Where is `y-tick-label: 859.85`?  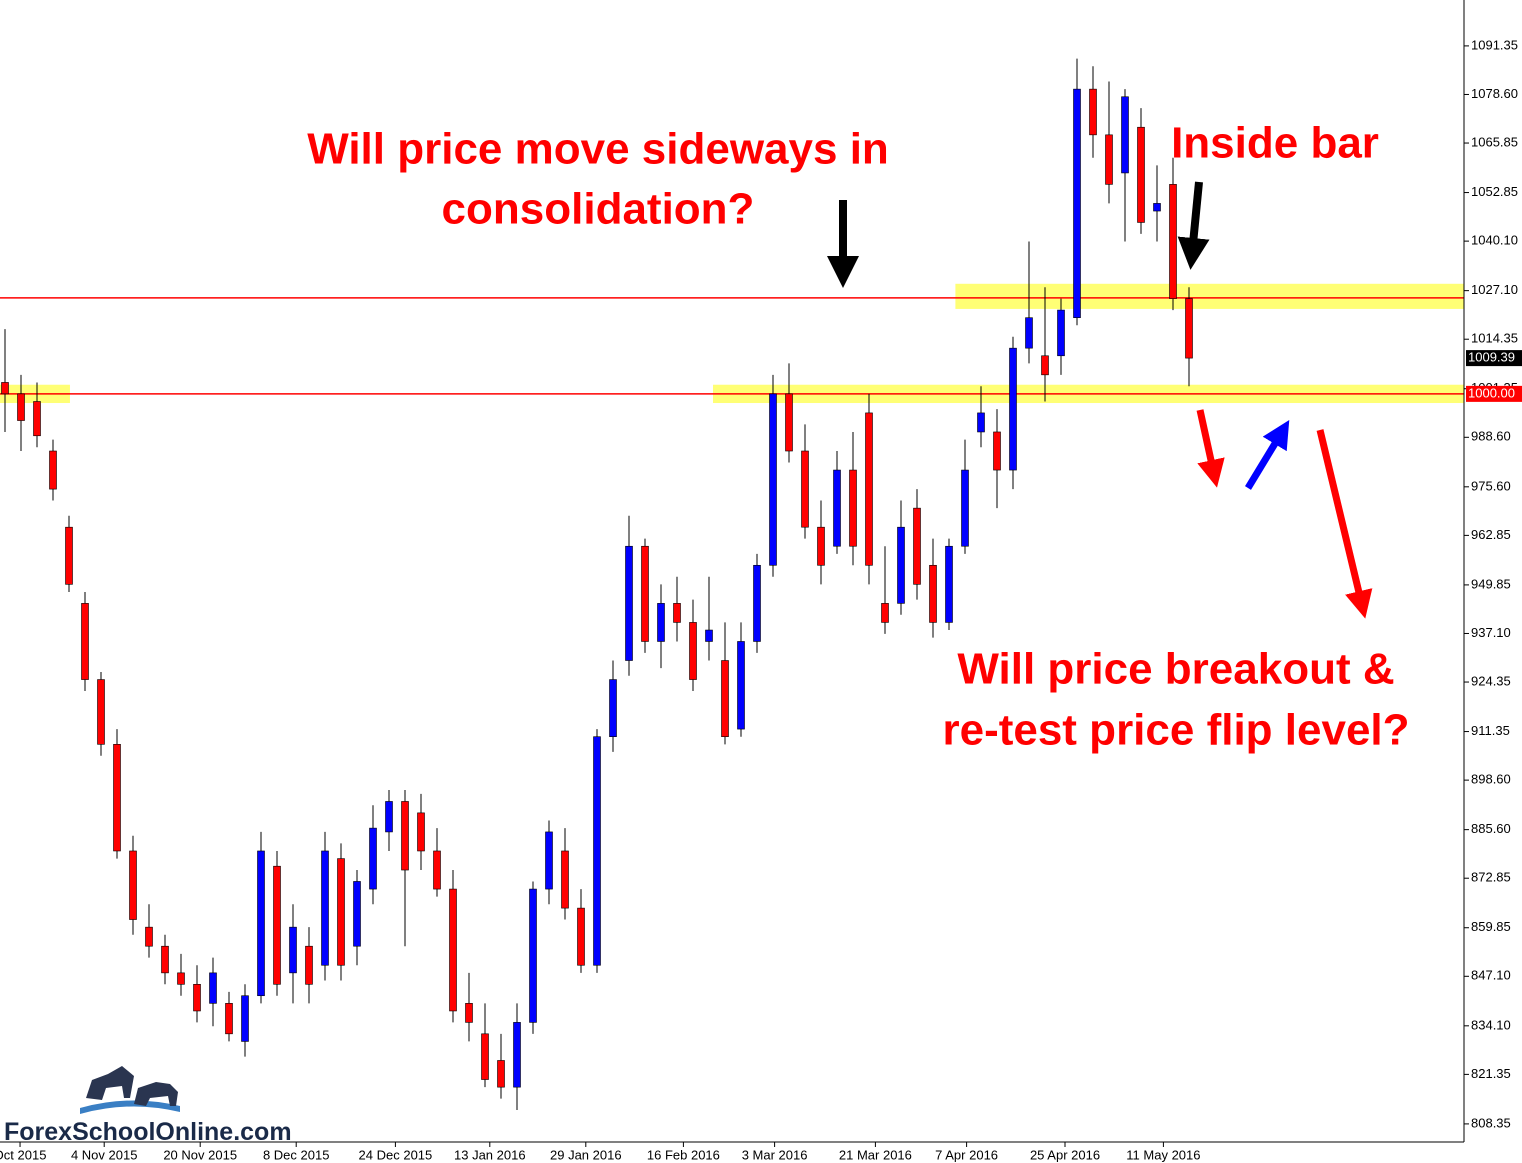 y-tick-label: 859.85 is located at coordinates (1491, 926).